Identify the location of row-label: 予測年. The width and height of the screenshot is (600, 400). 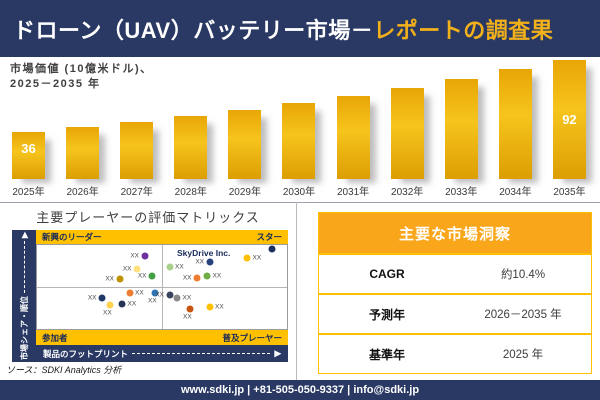
(386, 314).